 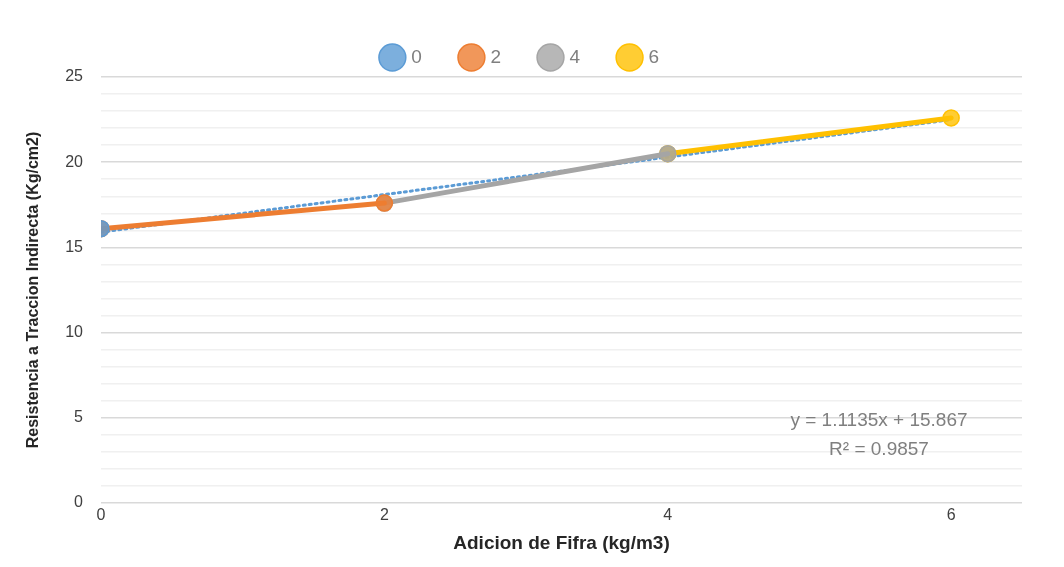 I want to click on x-tick-label: 6, so click(x=951, y=515).